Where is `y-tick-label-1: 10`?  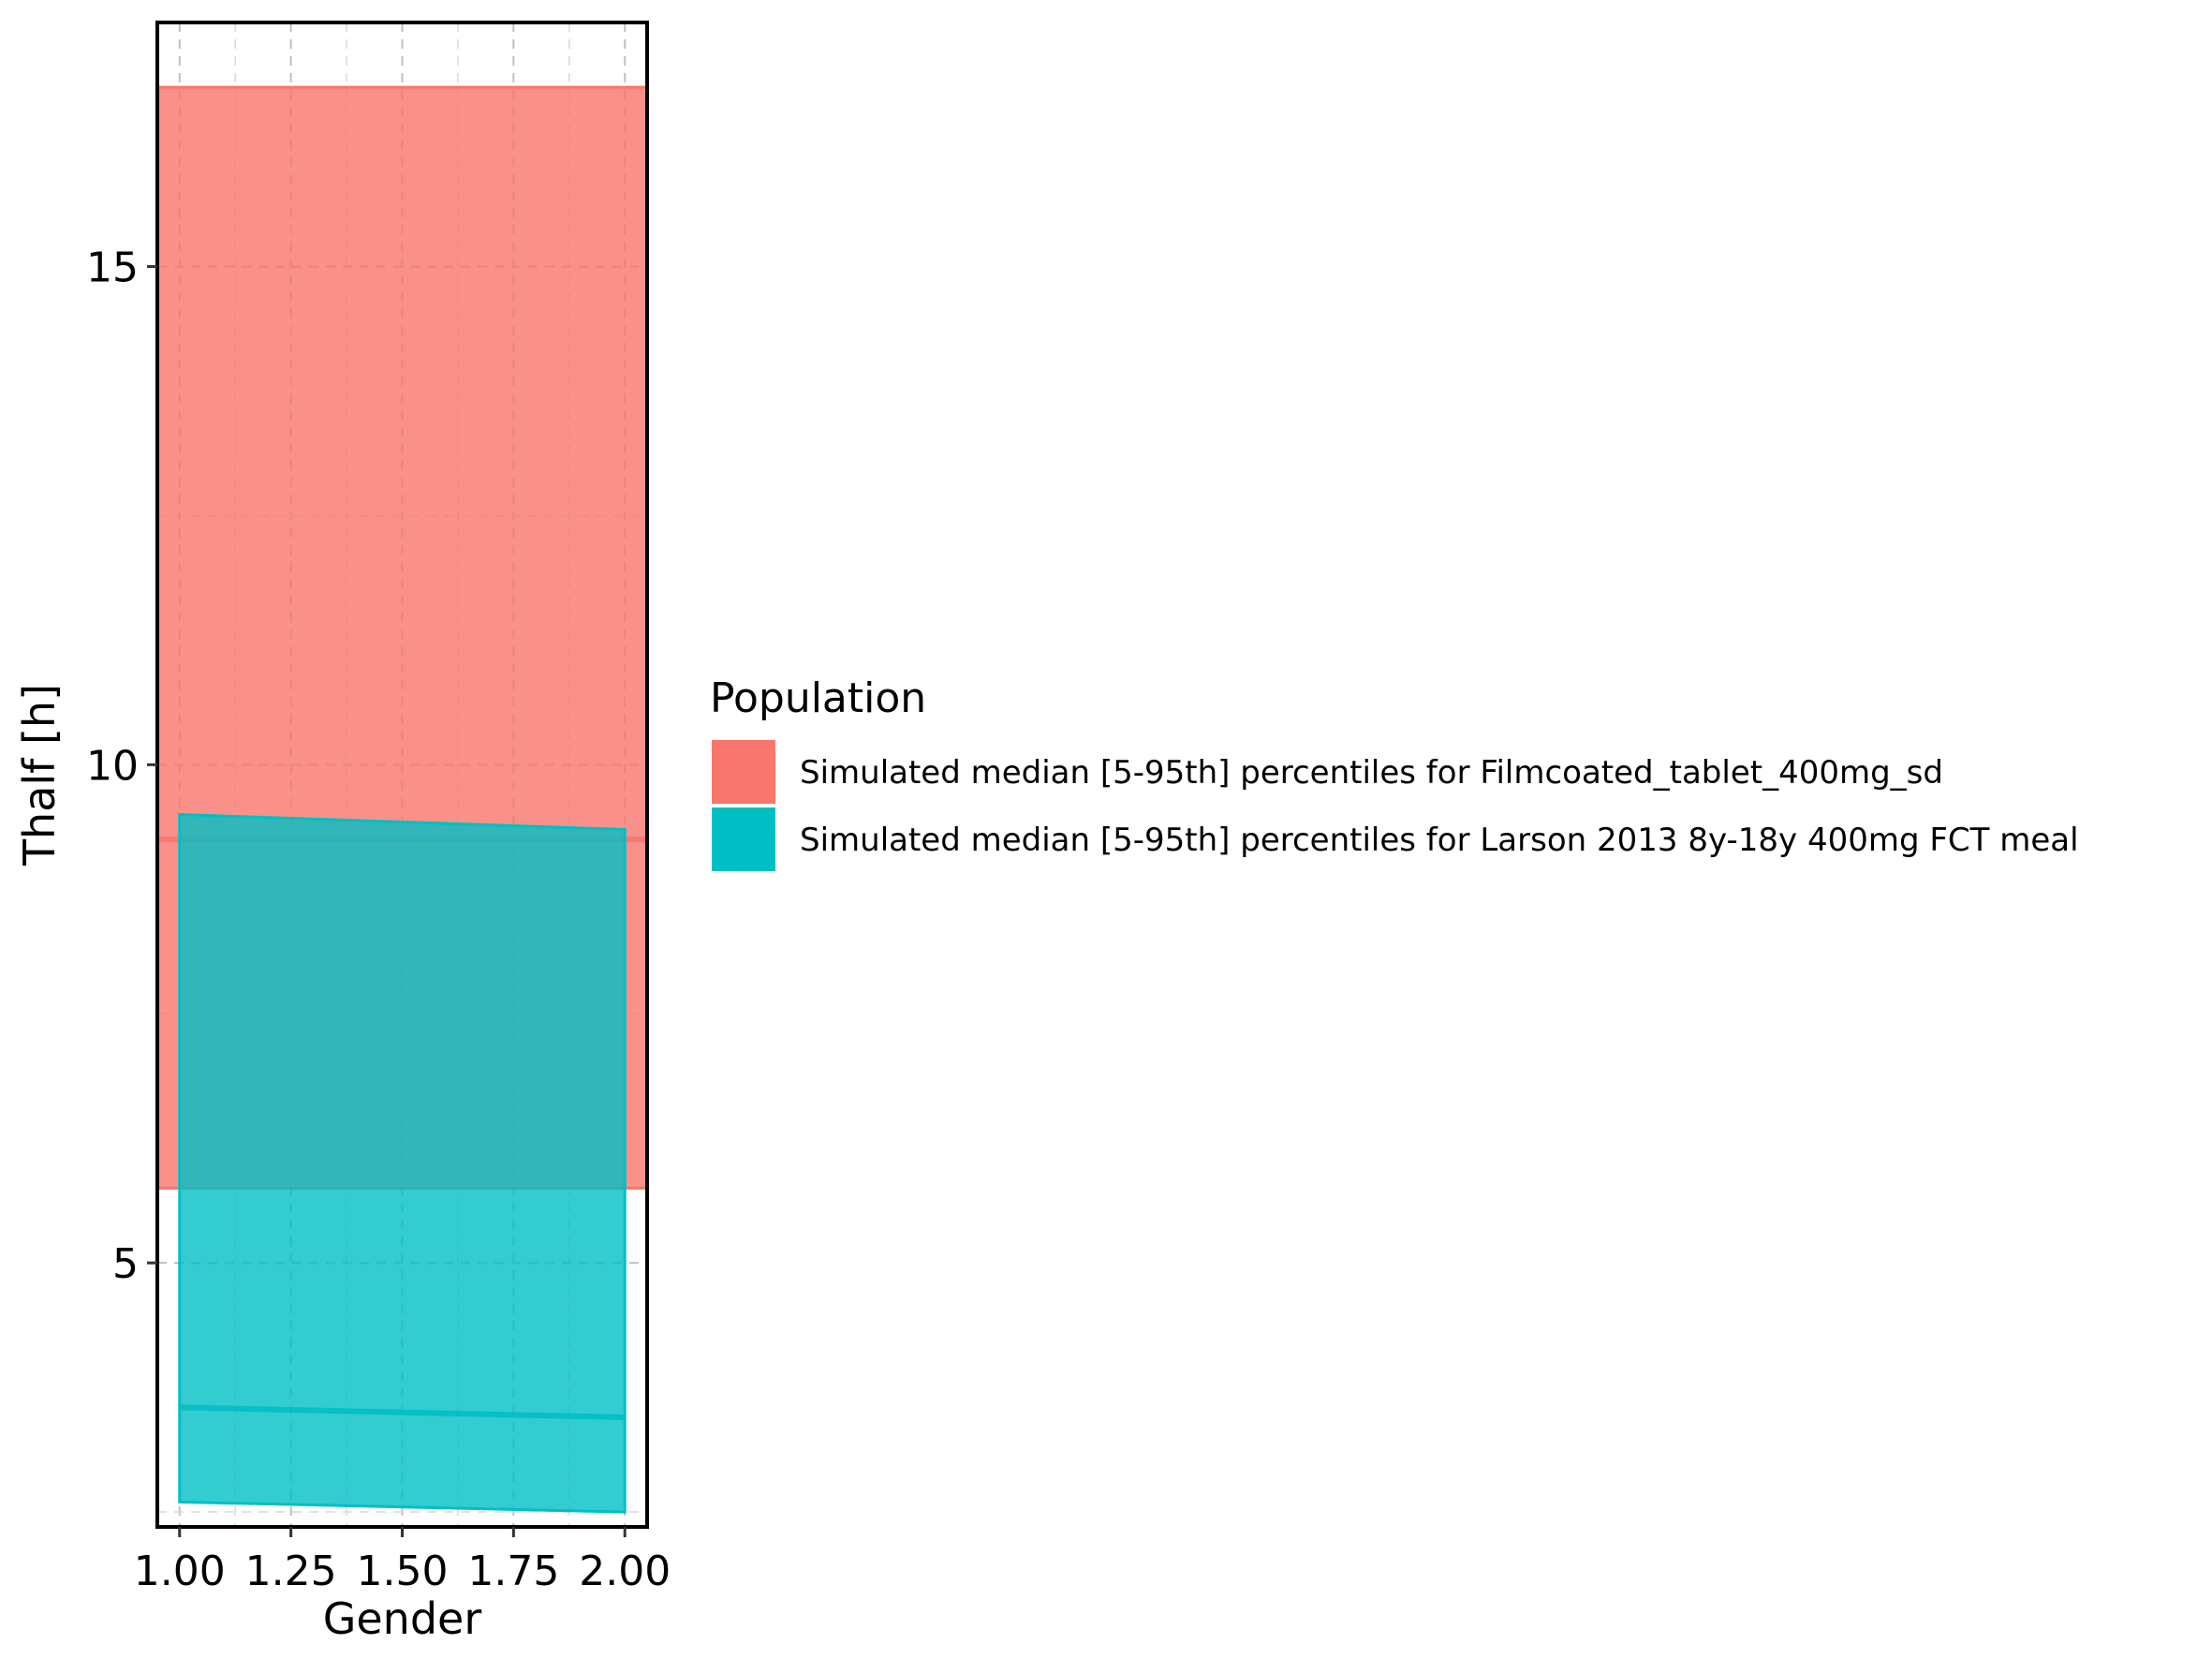 y-tick-label-1: 10 is located at coordinates (112, 766).